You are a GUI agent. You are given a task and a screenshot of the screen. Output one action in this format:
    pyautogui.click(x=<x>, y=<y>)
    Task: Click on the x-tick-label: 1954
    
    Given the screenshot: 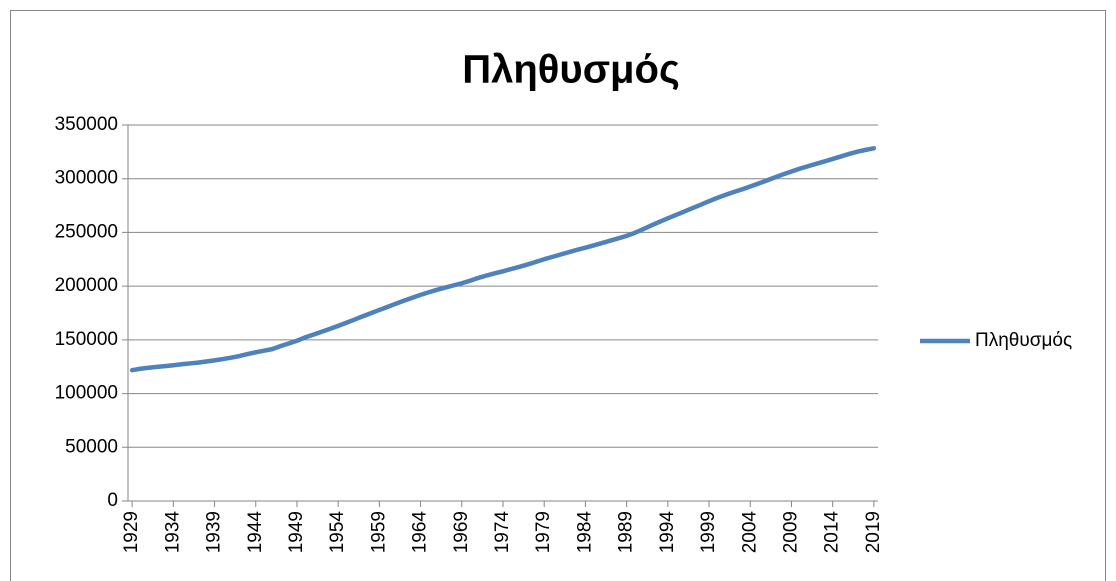 What is the action you would take?
    pyautogui.click(x=337, y=532)
    